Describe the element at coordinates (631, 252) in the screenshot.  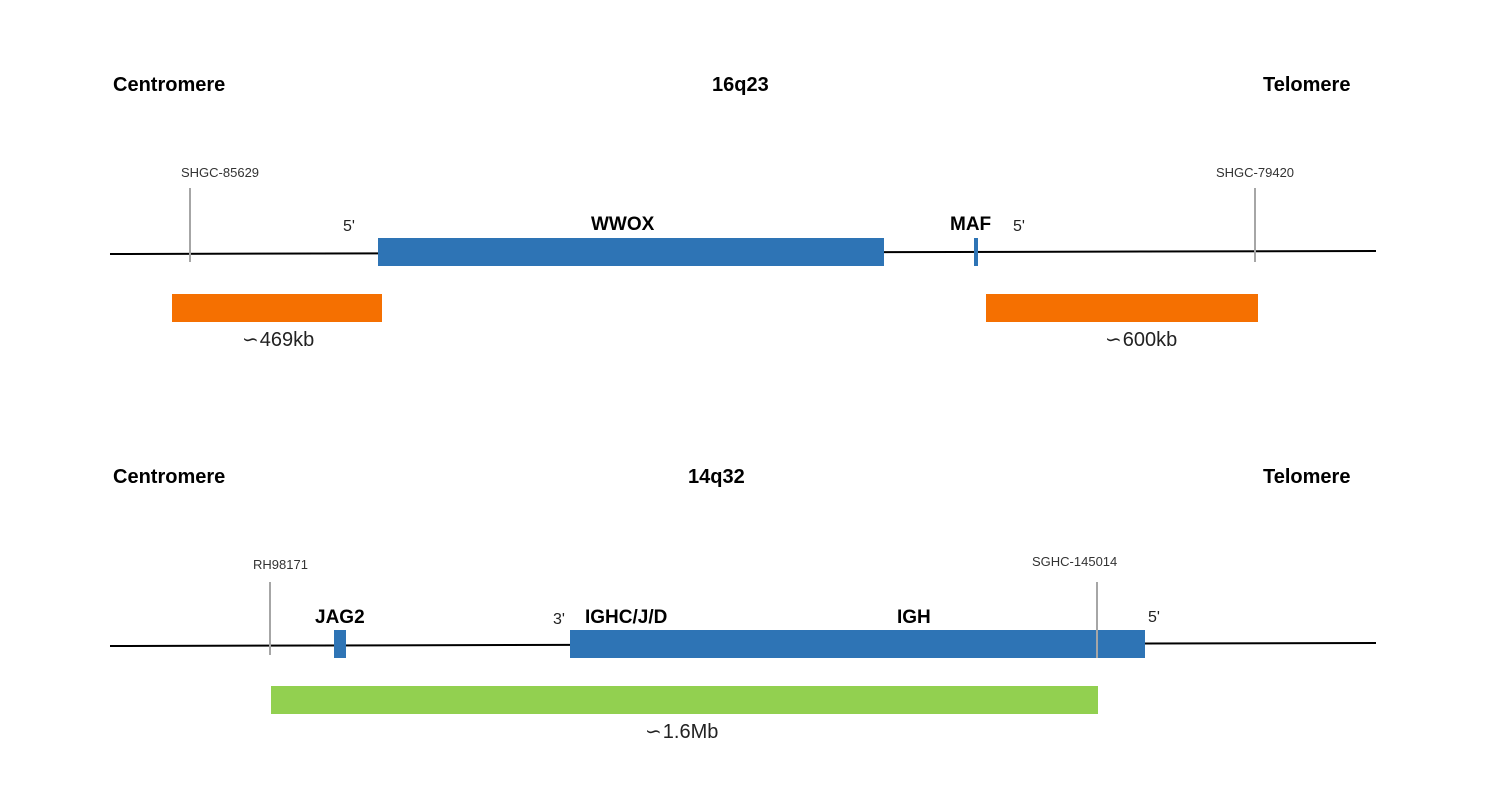
I see `gene-bar-wwox` at that location.